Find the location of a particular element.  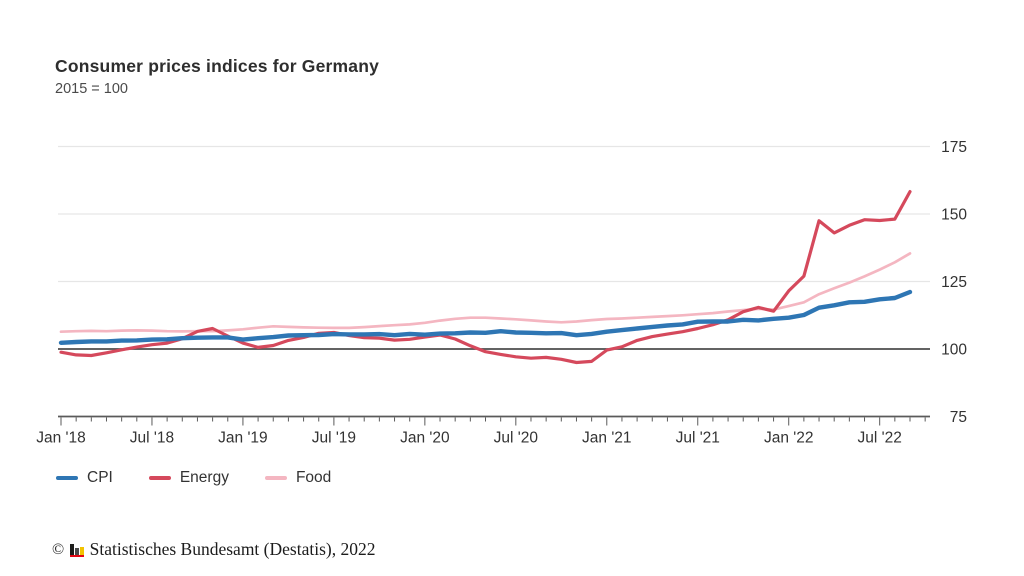

chart-legend: CPI Energy Food is located at coordinates (193, 478).